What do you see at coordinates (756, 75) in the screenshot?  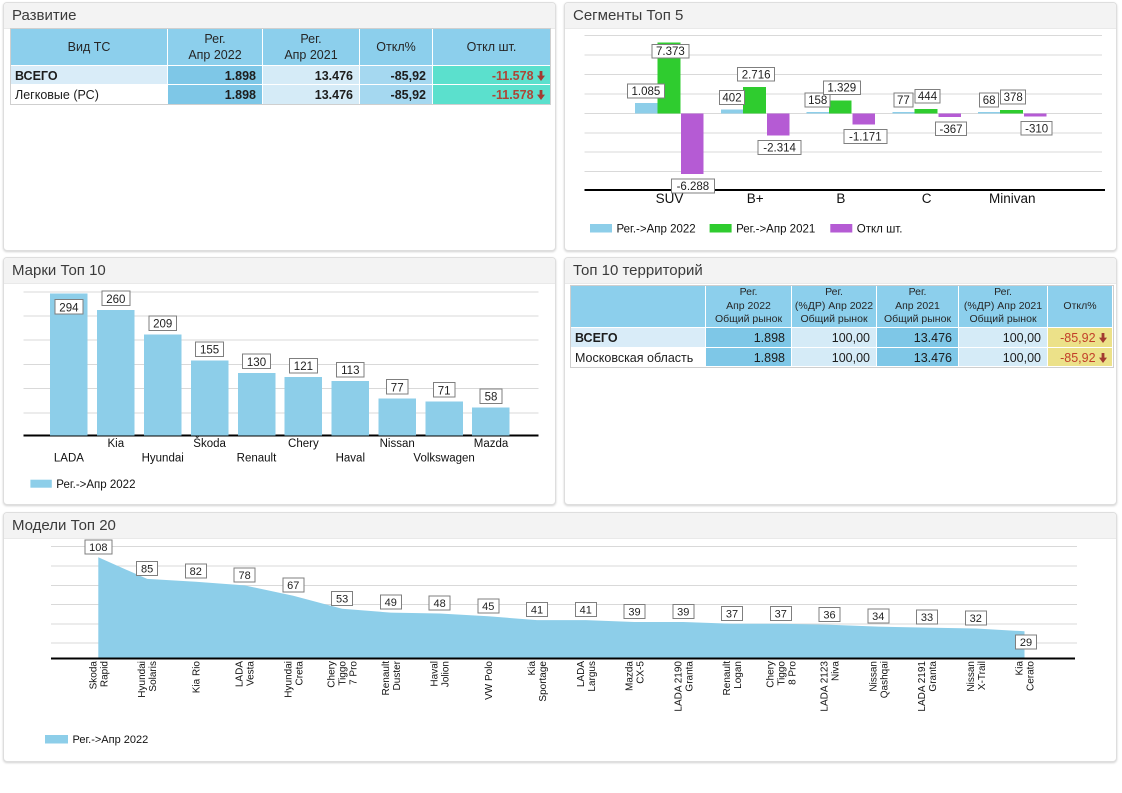 I see `svg-text: 2.716` at bounding box center [756, 75].